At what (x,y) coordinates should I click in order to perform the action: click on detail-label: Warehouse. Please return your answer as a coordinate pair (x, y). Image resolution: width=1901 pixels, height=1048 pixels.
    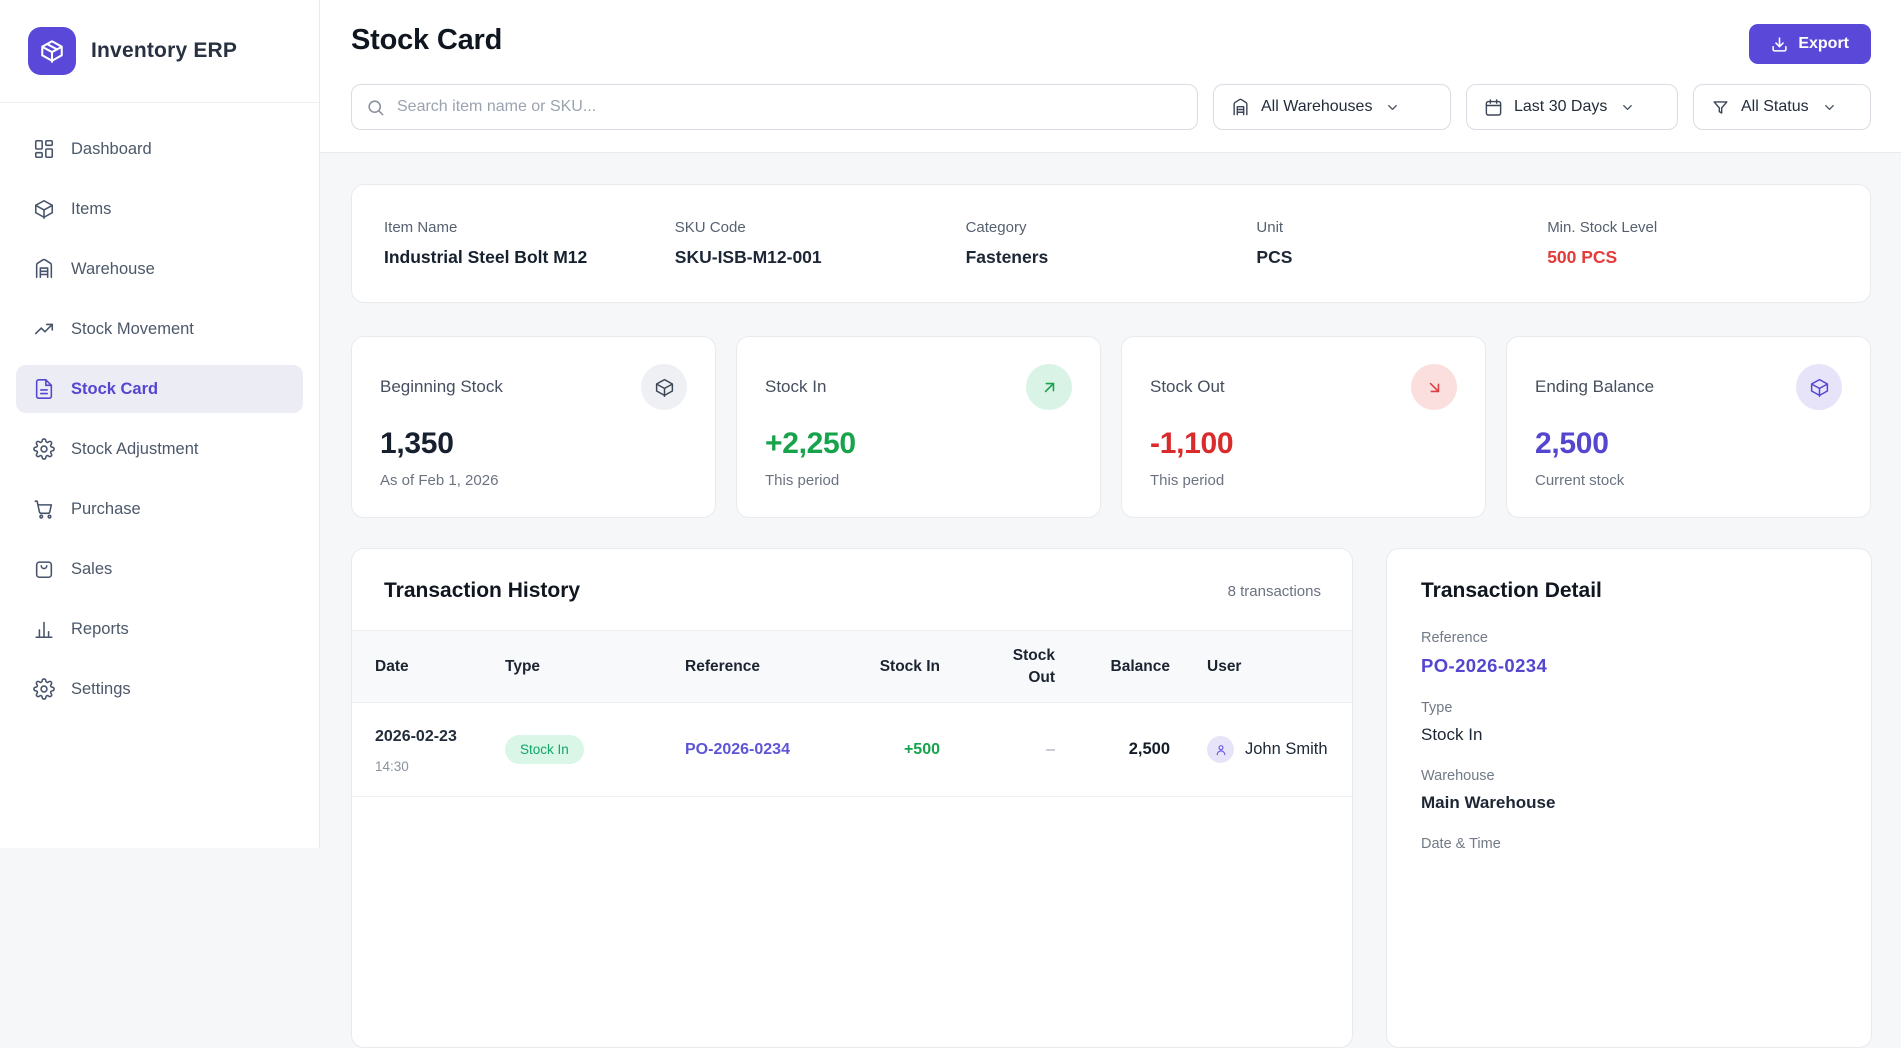
    Looking at the image, I should click on (1458, 776).